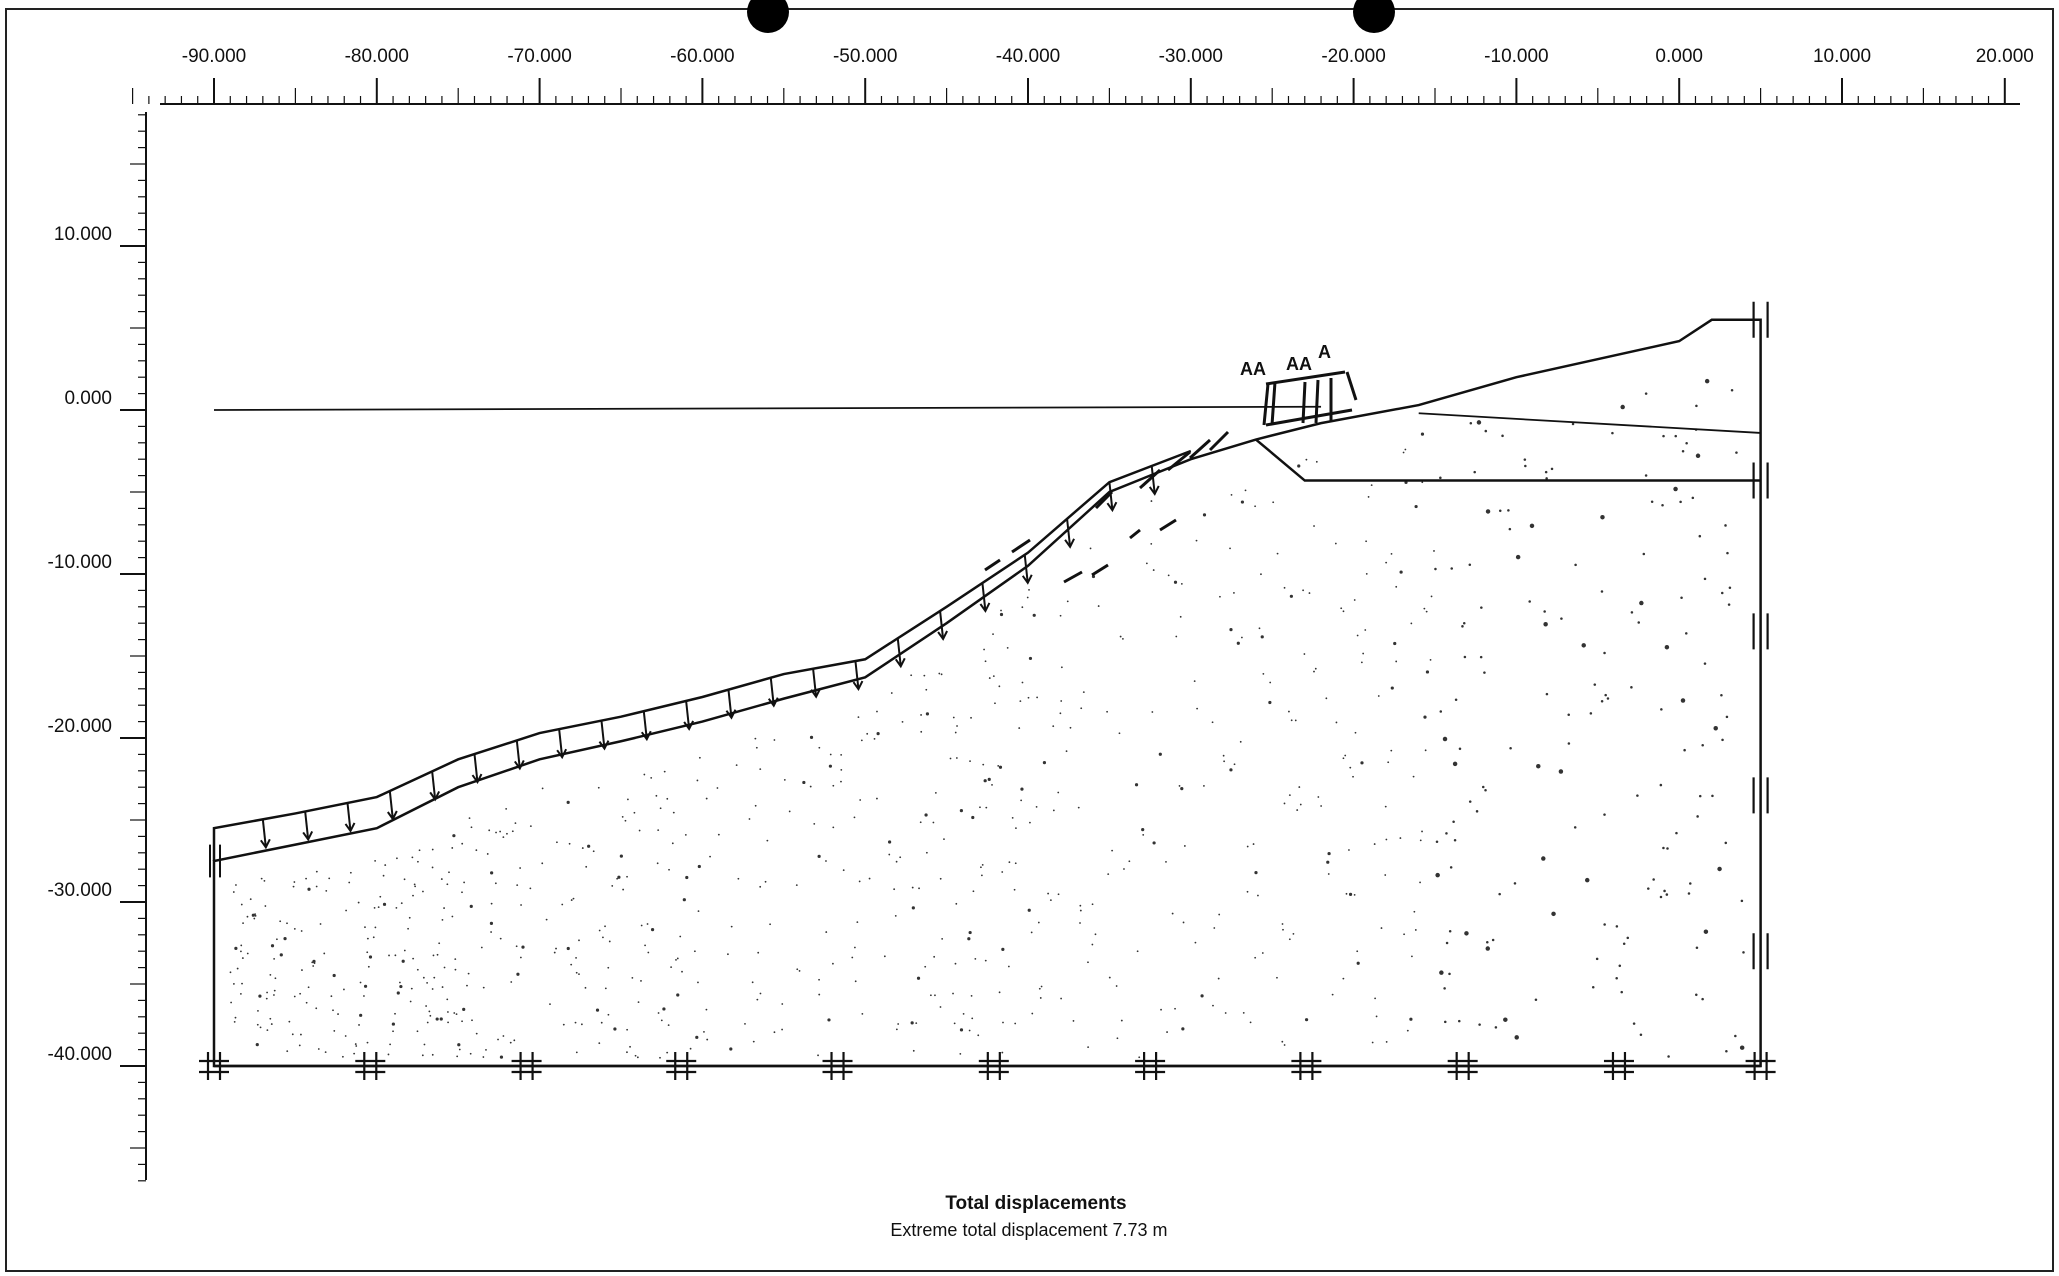 This screenshot has width=2059, height=1276. Describe the element at coordinates (702, 56) in the screenshot. I see `x-axis-tick-label: -60.000` at that location.